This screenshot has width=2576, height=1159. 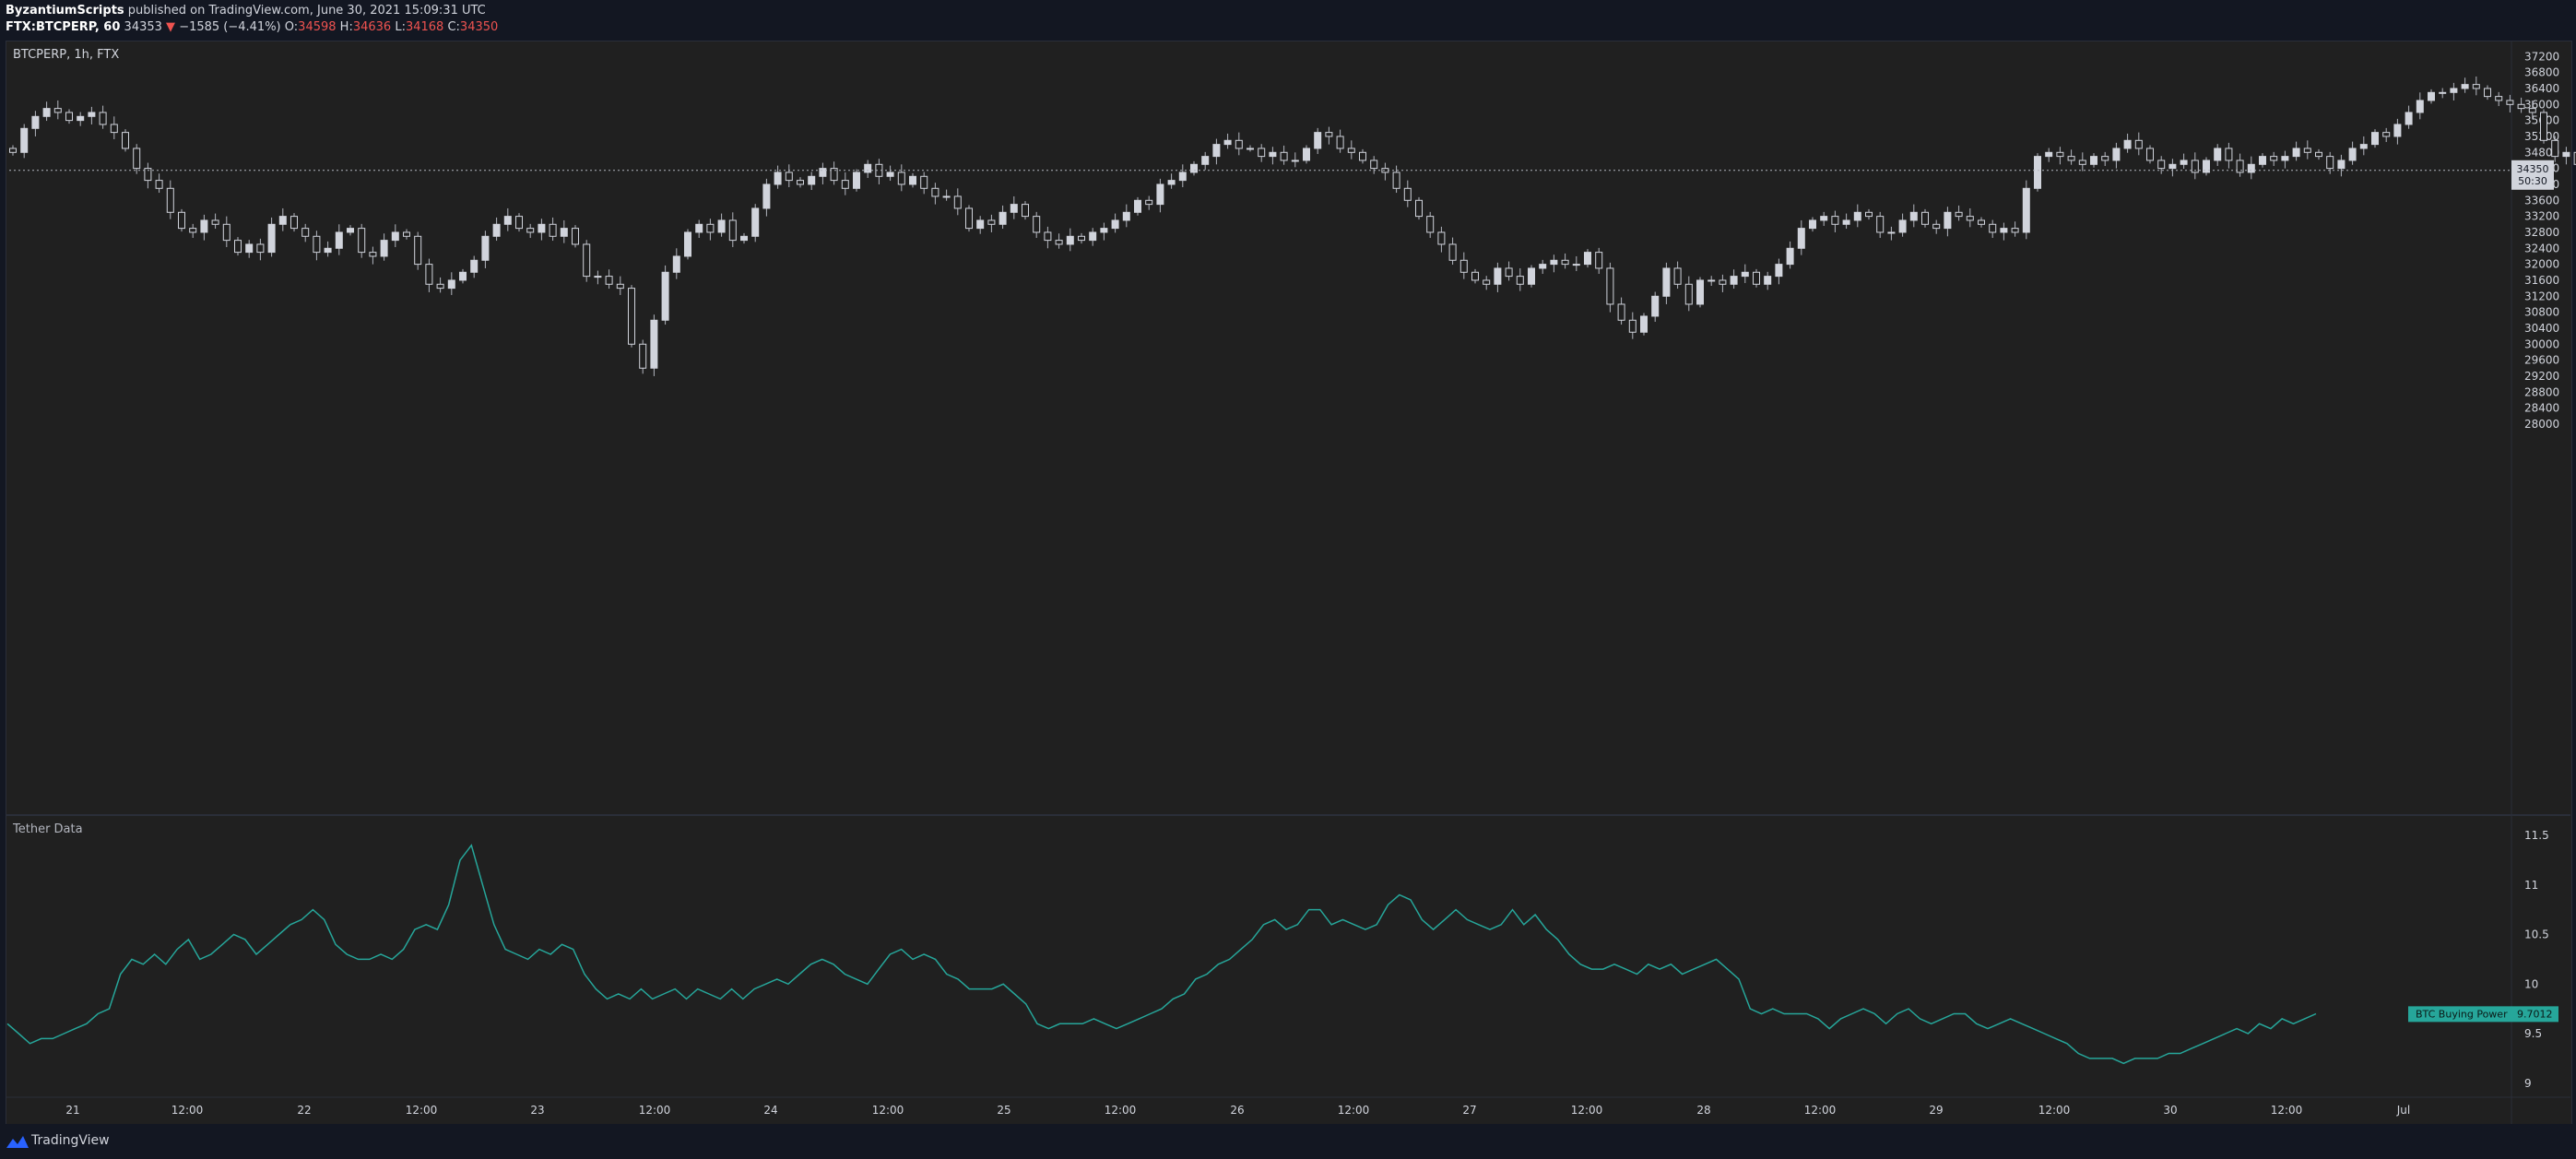 What do you see at coordinates (63, 27) in the screenshot?
I see `symbol-interval: FTX:BTCPERP, 60` at bounding box center [63, 27].